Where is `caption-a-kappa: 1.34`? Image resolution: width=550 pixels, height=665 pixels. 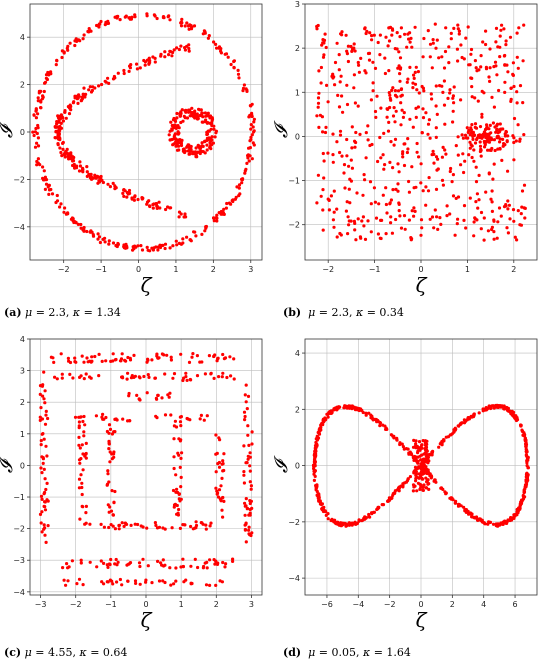 caption-a-kappa: 1.34 is located at coordinates (108, 312).